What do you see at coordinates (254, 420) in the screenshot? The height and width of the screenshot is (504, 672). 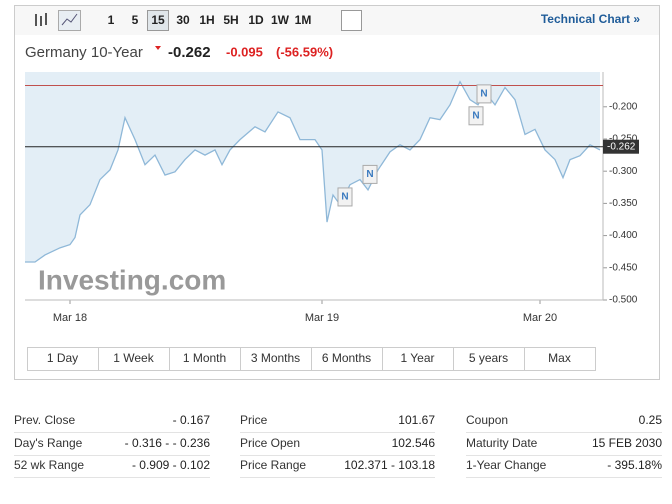 I see `stat-label: Price` at bounding box center [254, 420].